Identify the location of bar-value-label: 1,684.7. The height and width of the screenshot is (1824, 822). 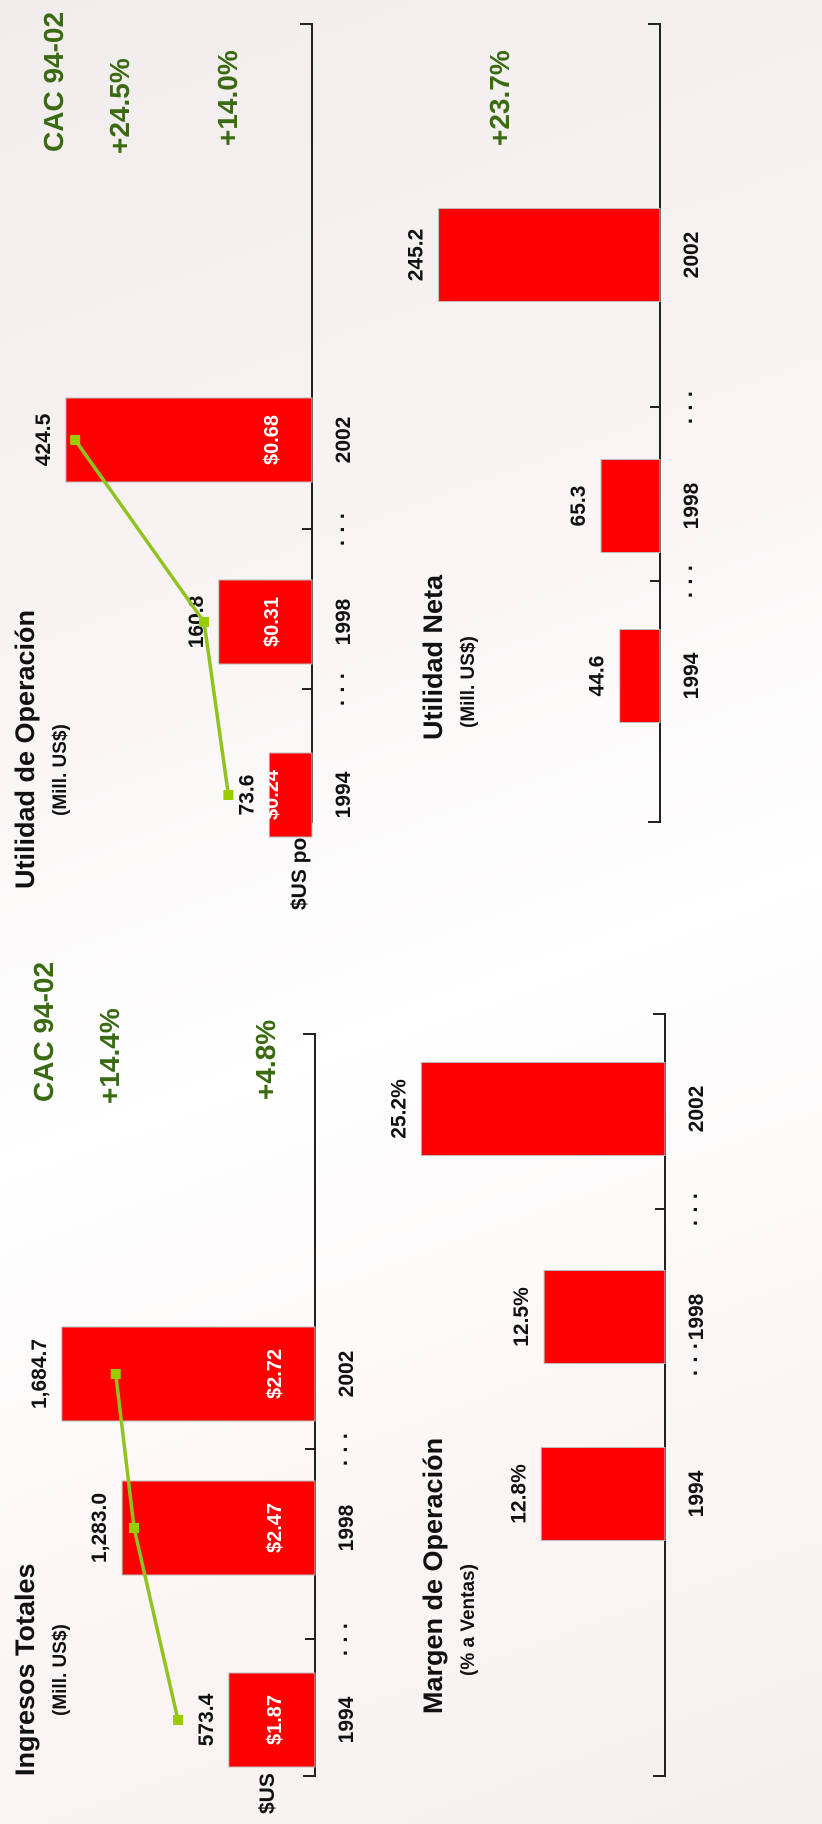
(39, 1374).